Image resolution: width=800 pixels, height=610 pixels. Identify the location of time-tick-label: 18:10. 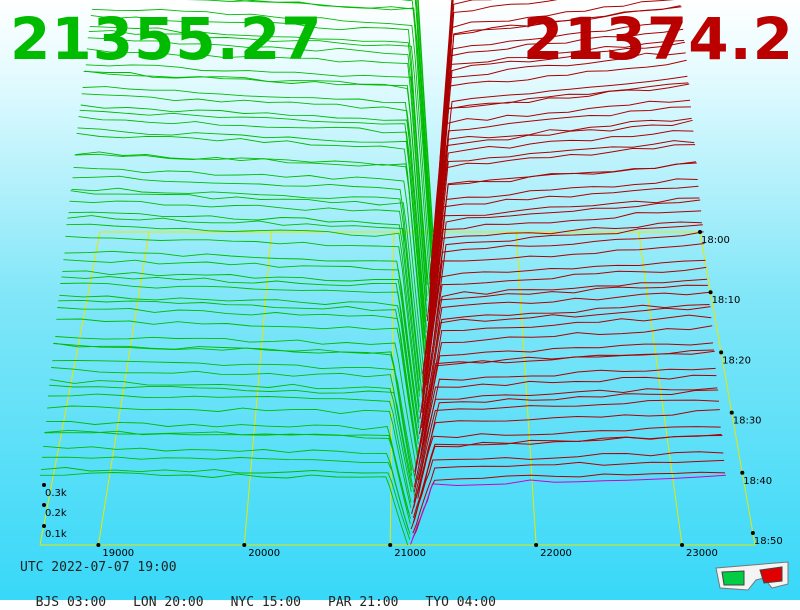
(726, 300).